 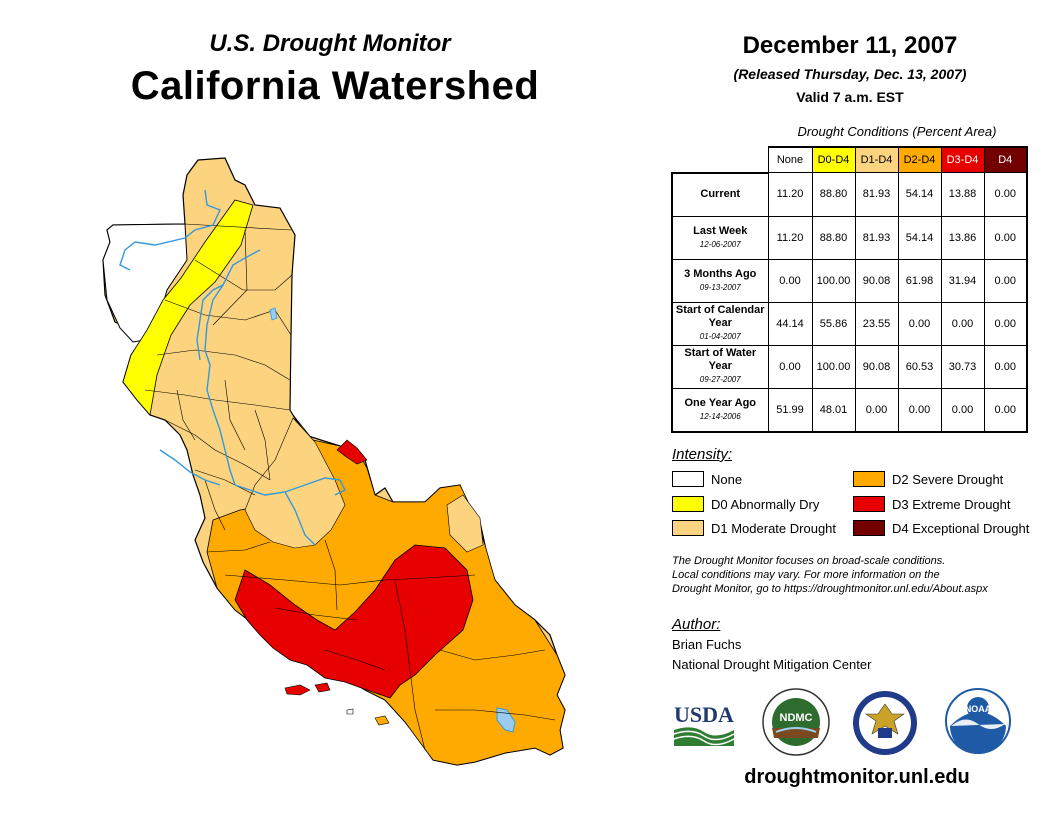 I want to click on table-cell: 48.01, so click(x=833, y=410).